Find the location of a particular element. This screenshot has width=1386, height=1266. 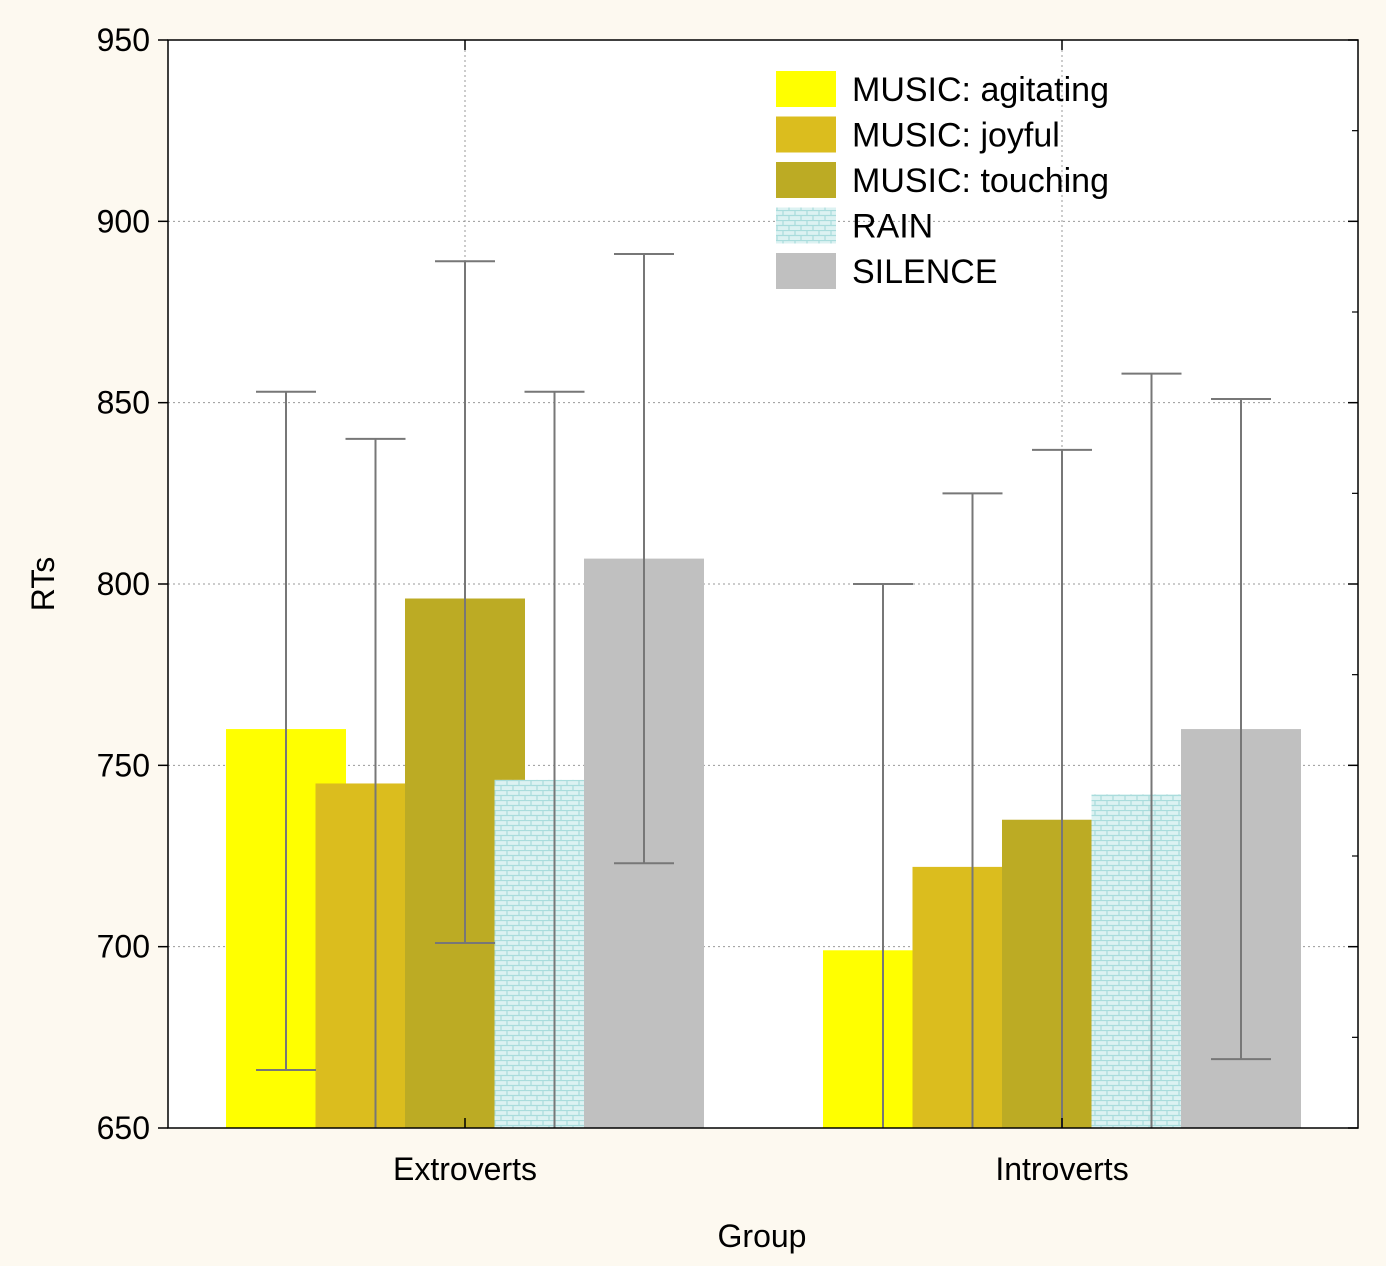

x-tick-label: Introverts is located at coordinates (1061, 1169).